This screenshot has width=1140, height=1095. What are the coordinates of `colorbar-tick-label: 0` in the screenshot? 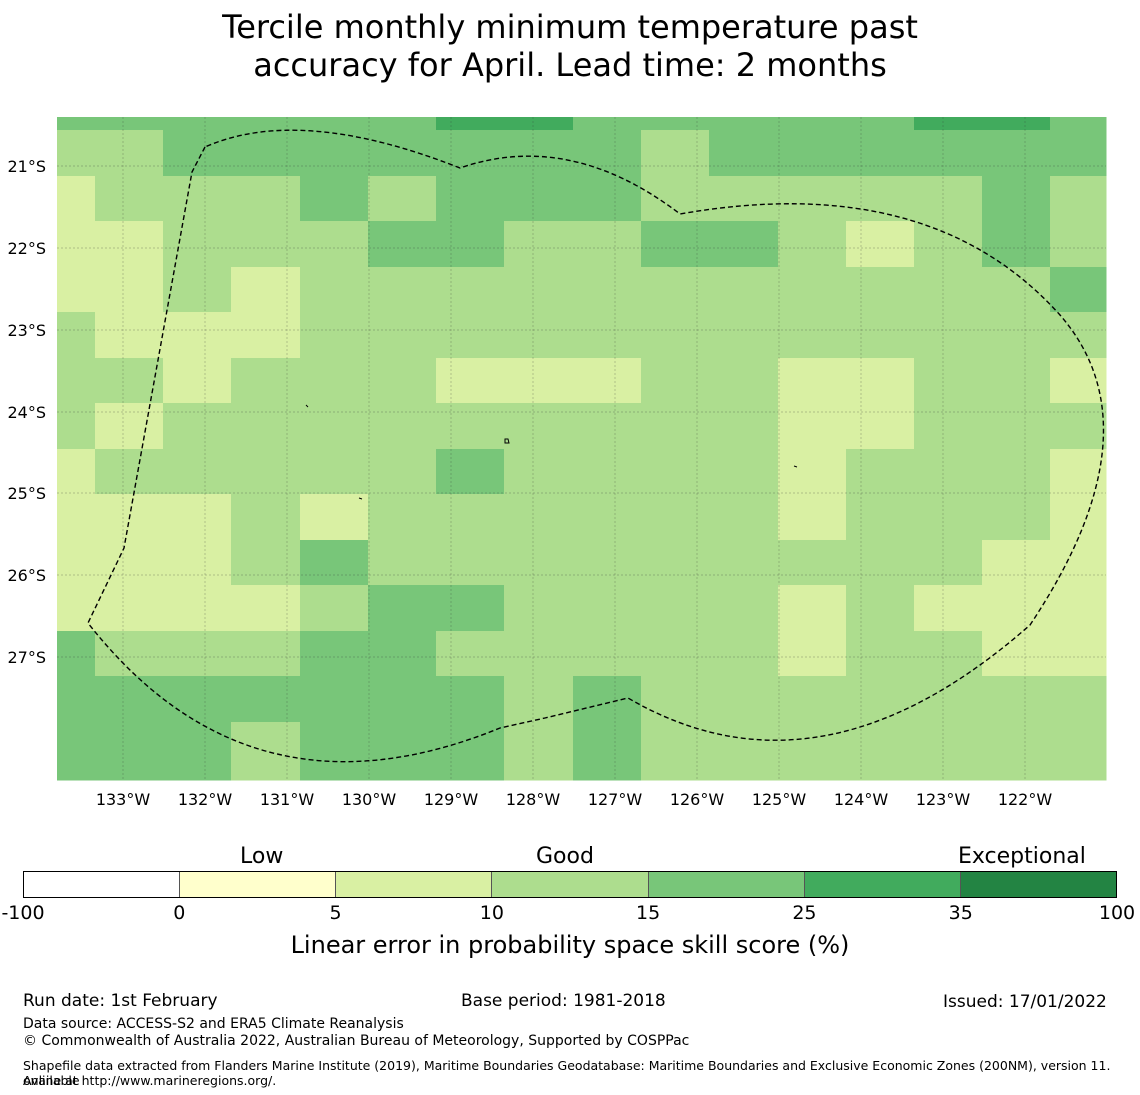 It's located at (179, 913).